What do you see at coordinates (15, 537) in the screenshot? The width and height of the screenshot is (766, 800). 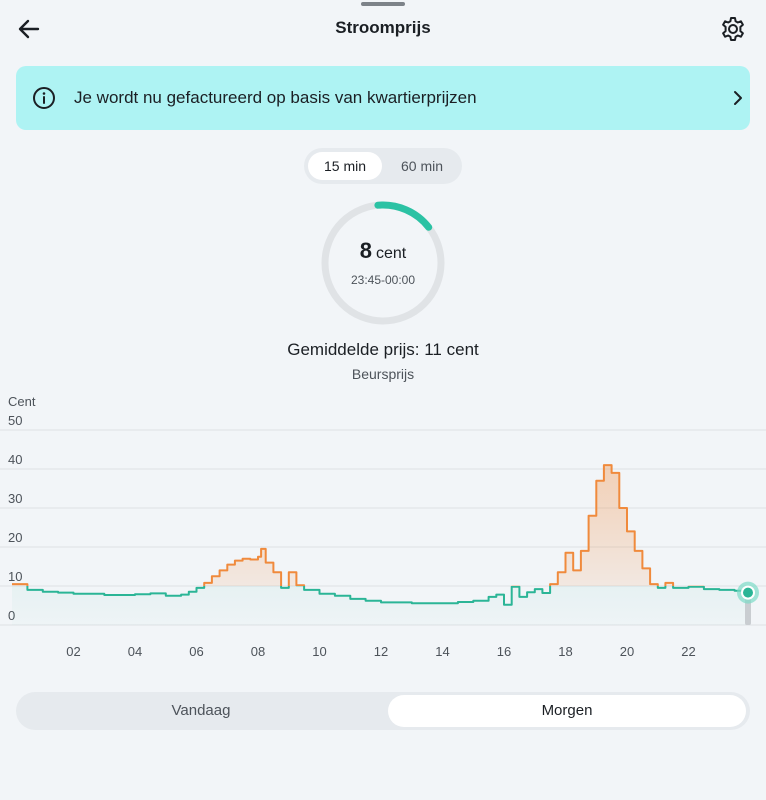 I see `y-tick-label: 20` at bounding box center [15, 537].